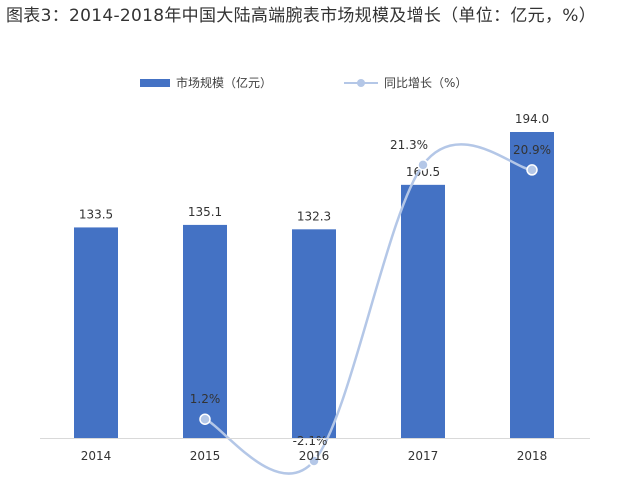 This screenshot has width=640, height=502. I want to click on growth-label-2017: 21.3%, so click(409, 145).